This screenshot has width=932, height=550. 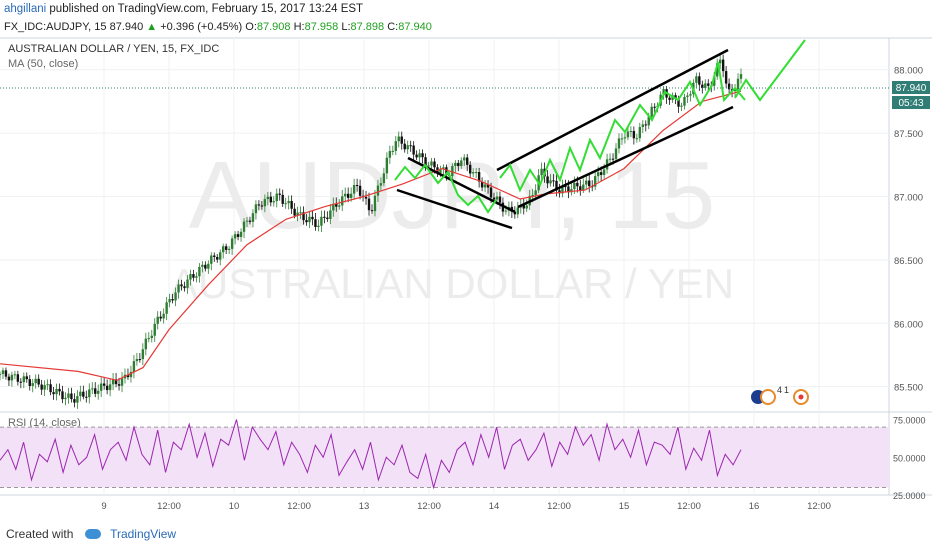 I want to click on time-tick-label: 10, so click(x=234, y=506).